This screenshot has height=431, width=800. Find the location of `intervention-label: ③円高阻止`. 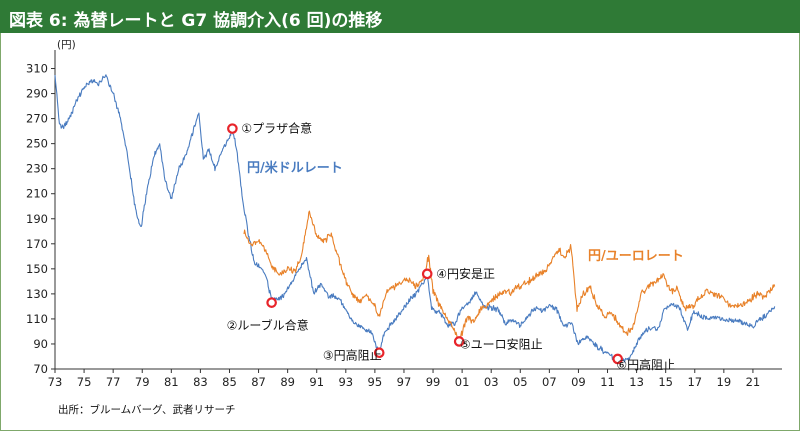

intervention-label: ③円高阻止 is located at coordinates (352, 355).